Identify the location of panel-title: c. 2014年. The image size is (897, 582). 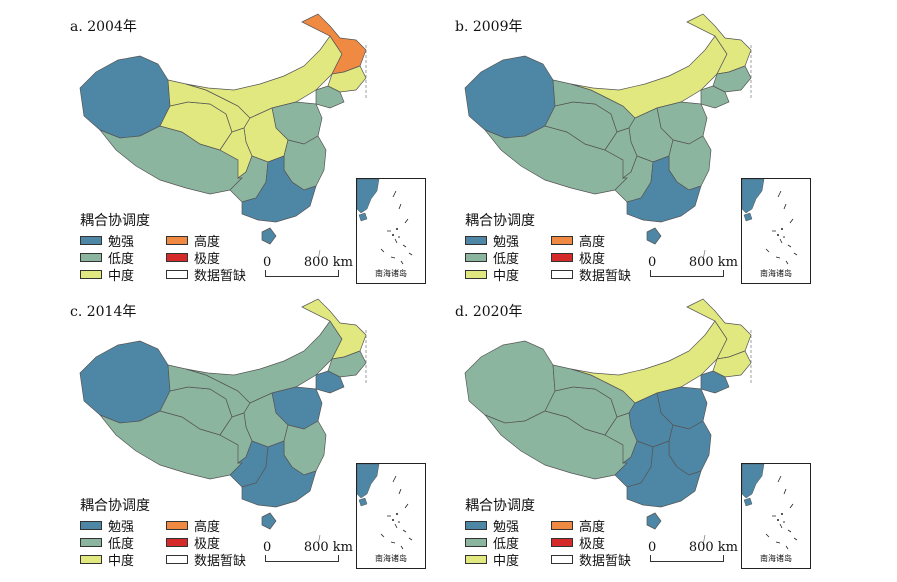
(103, 312).